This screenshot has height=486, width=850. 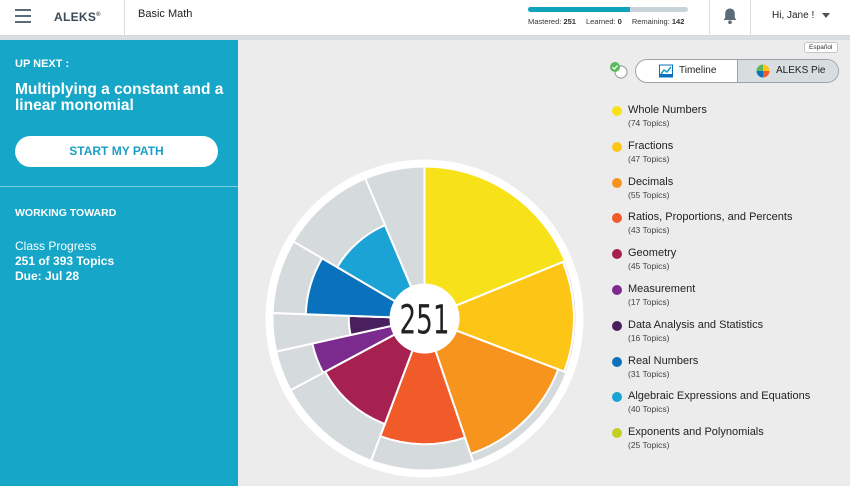 What do you see at coordinates (727, 441) in the screenshot?
I see `legend-item: Exponents and Polynomials (25 Topics)` at bounding box center [727, 441].